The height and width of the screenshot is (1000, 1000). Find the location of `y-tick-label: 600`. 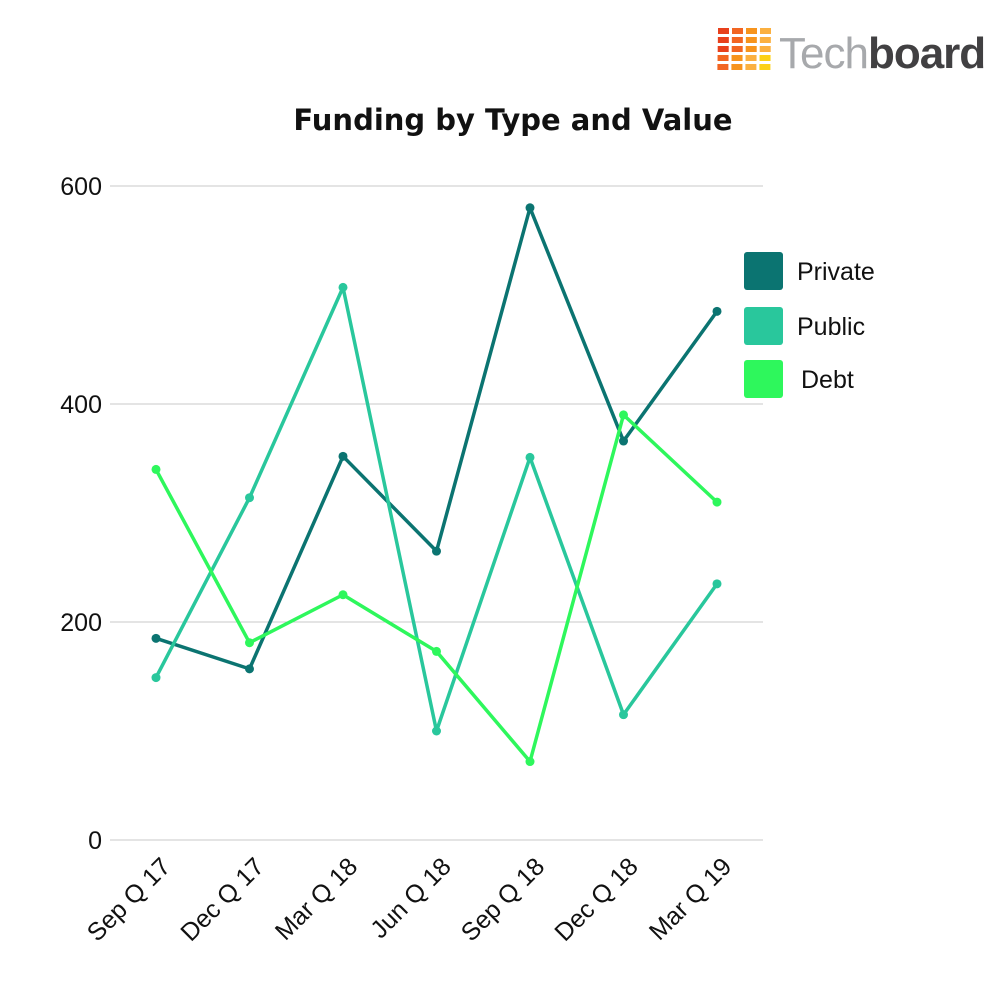

y-tick-label: 600 is located at coordinates (81, 187).